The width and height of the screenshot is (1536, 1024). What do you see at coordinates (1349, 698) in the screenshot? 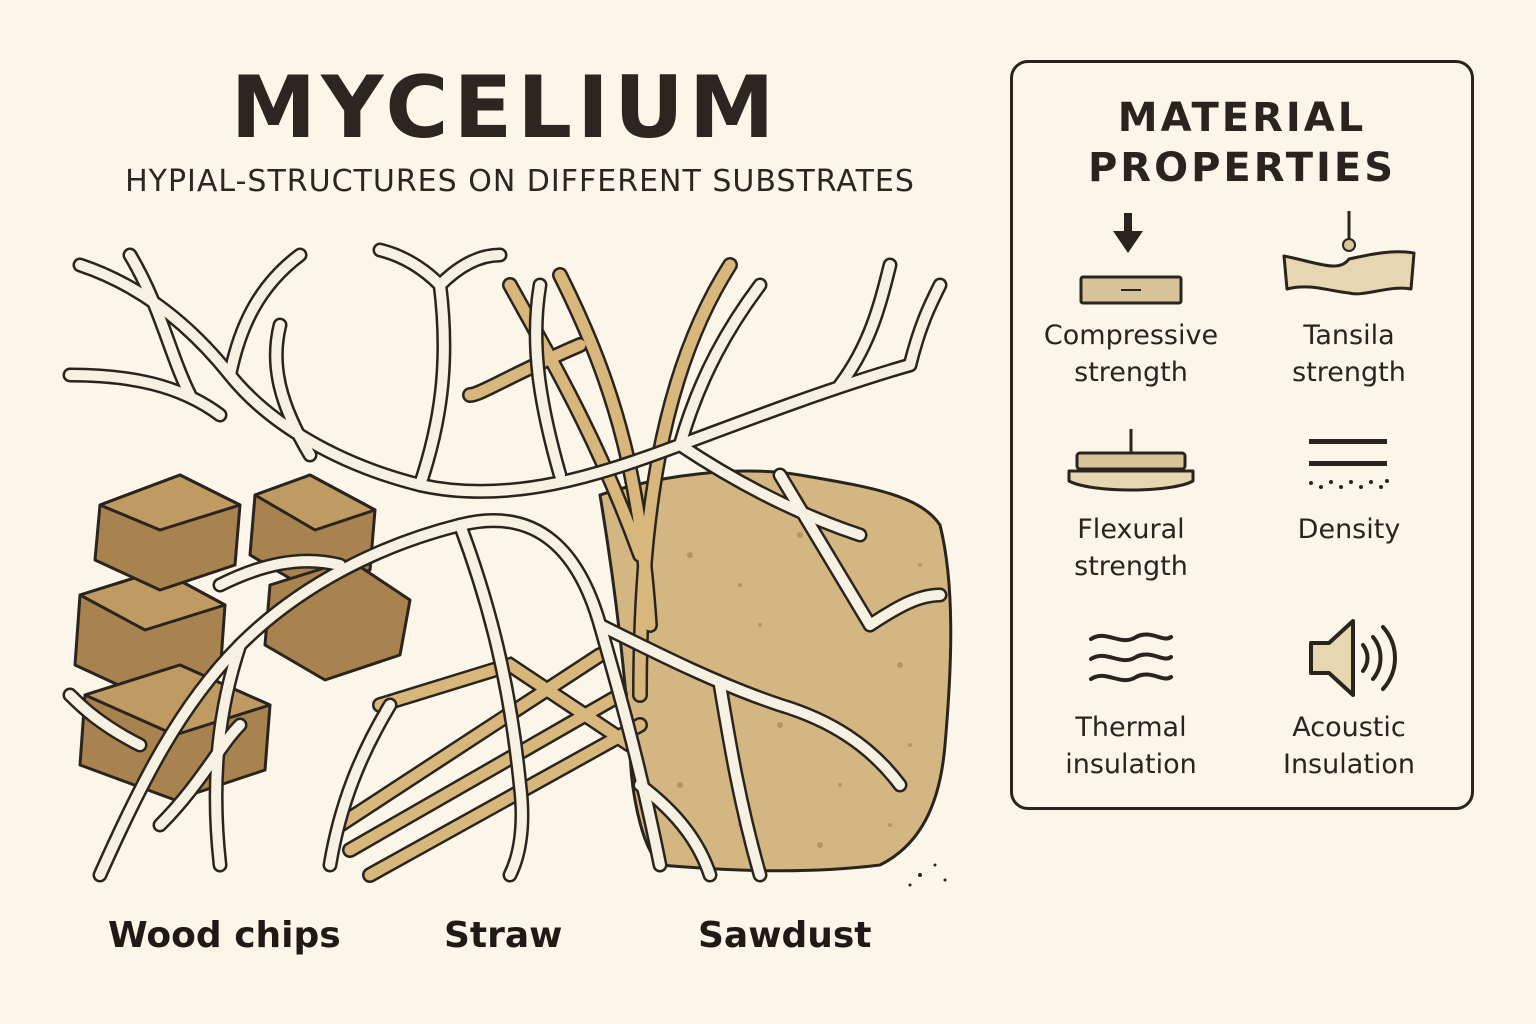
I see `property-acoustic-insulation: Acoustic Insulation` at bounding box center [1349, 698].